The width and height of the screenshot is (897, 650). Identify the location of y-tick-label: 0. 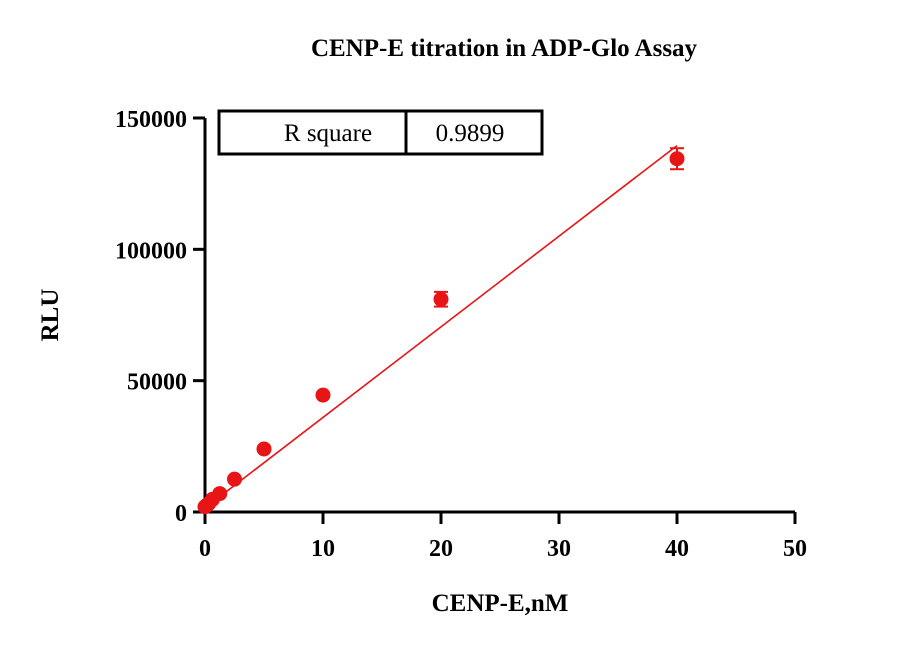
(181, 514).